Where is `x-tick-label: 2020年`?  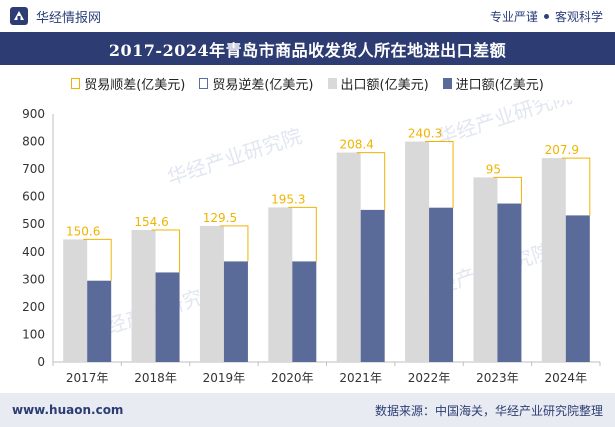
x-tick-label: 2020年 is located at coordinates (292, 378).